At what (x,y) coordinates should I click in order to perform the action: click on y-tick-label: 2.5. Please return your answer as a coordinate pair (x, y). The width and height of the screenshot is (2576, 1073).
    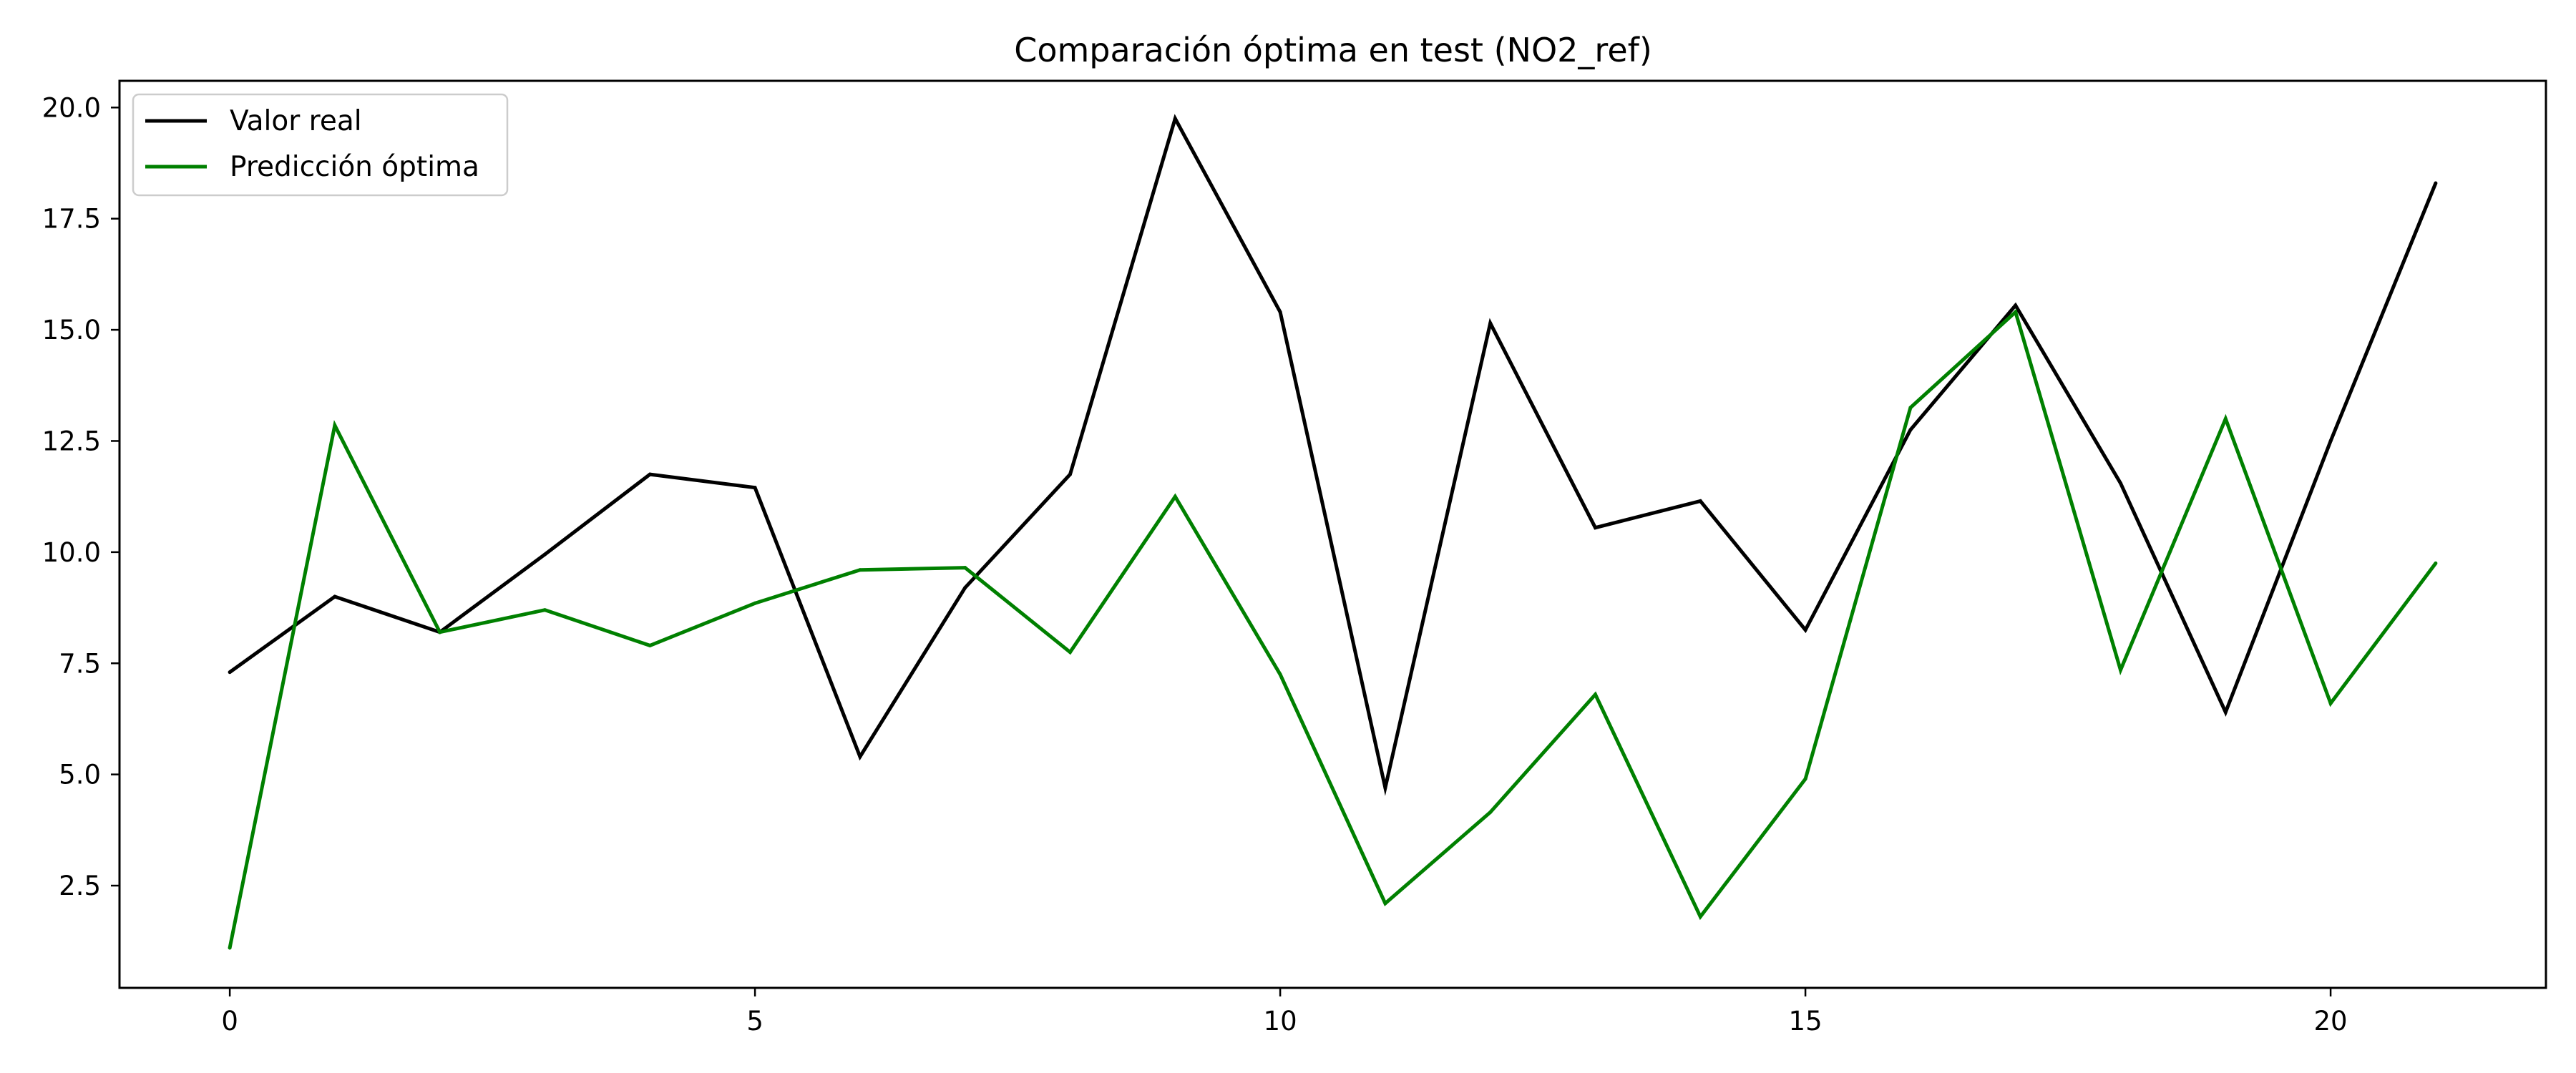
    Looking at the image, I should click on (80, 886).